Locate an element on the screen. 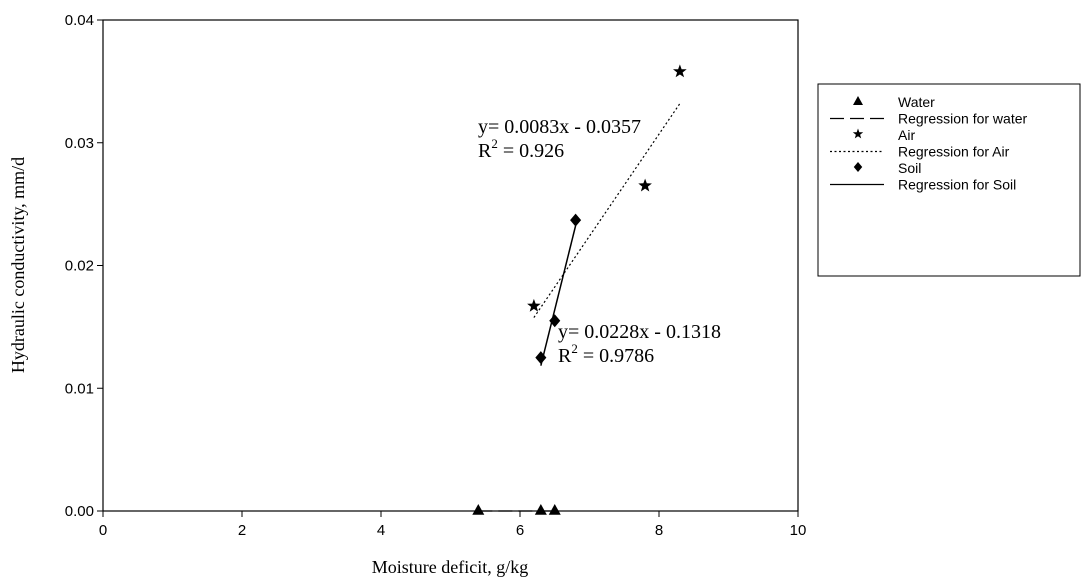  x-tick-label: 0 is located at coordinates (103, 530).